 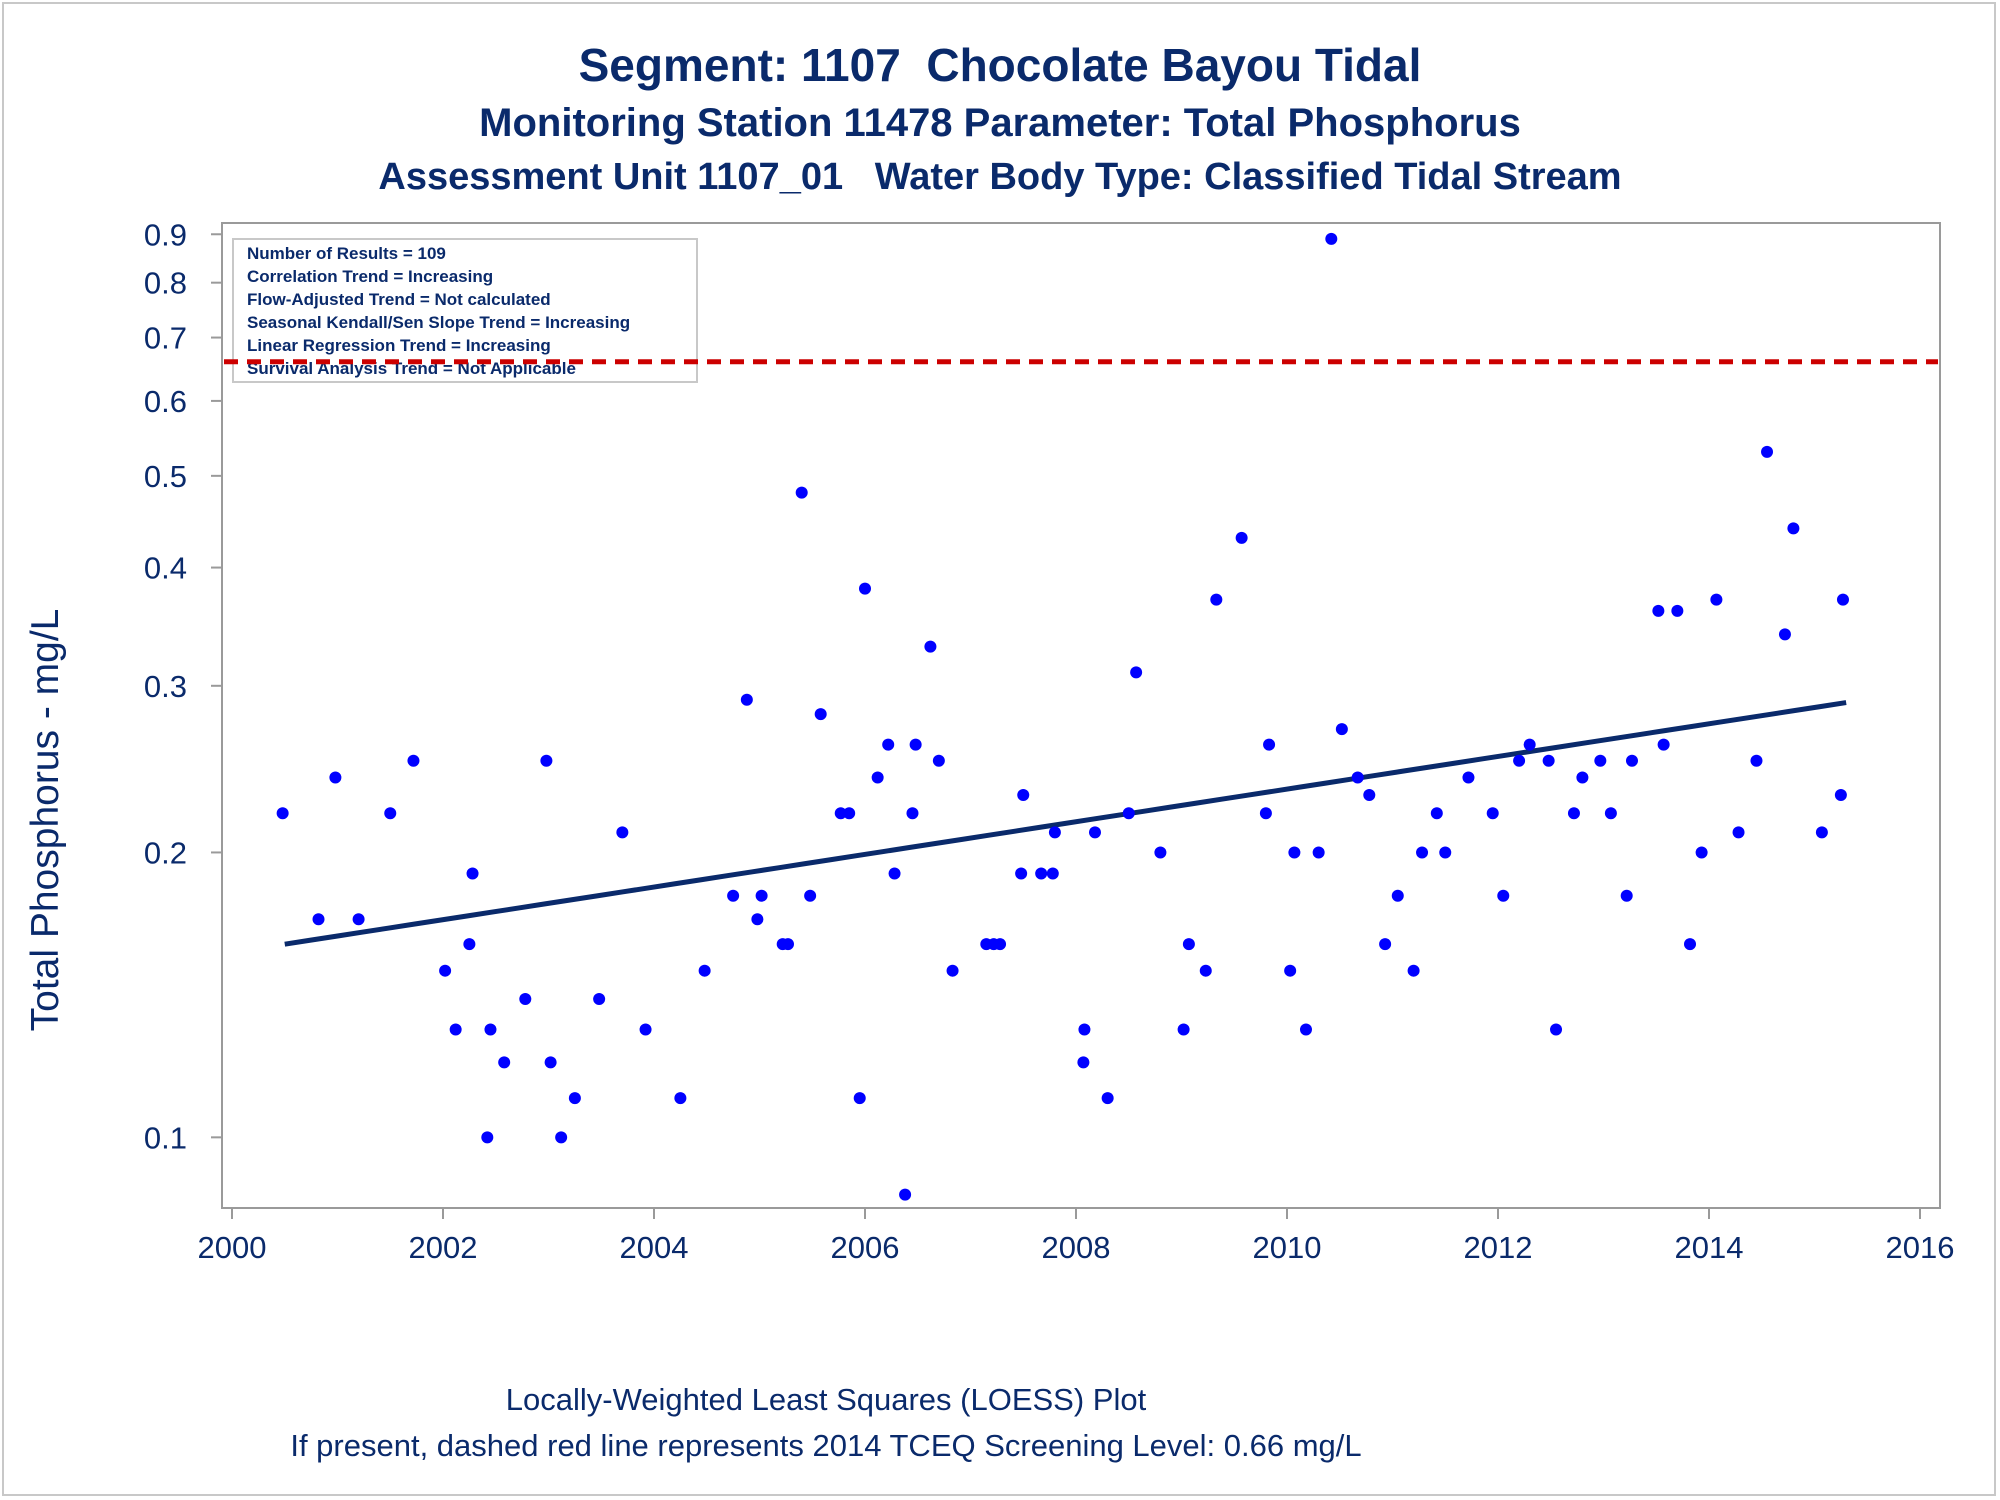 What do you see at coordinates (165, 852) in the screenshot?
I see `y-tick-label: 0.2` at bounding box center [165, 852].